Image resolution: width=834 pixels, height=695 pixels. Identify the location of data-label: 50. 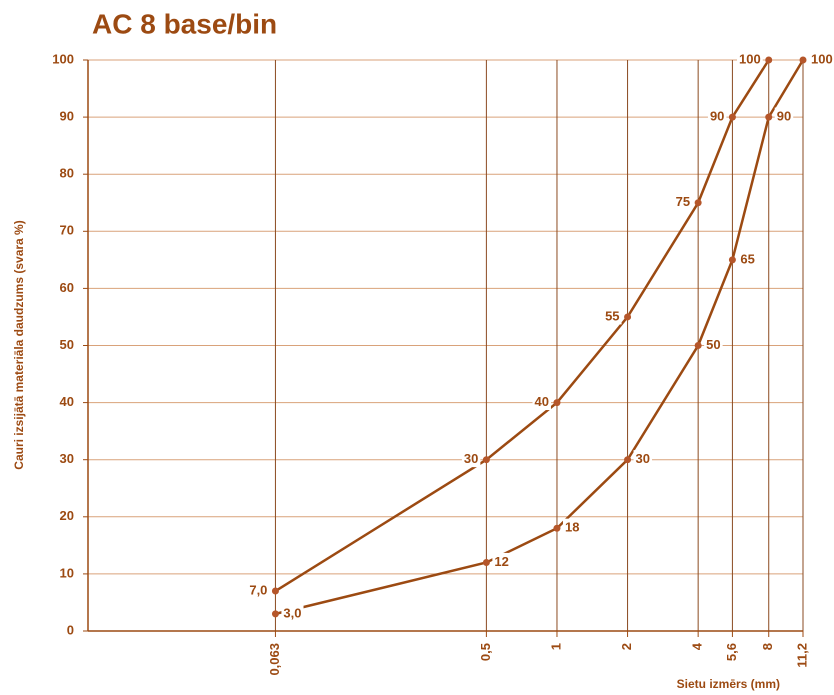
(713, 344).